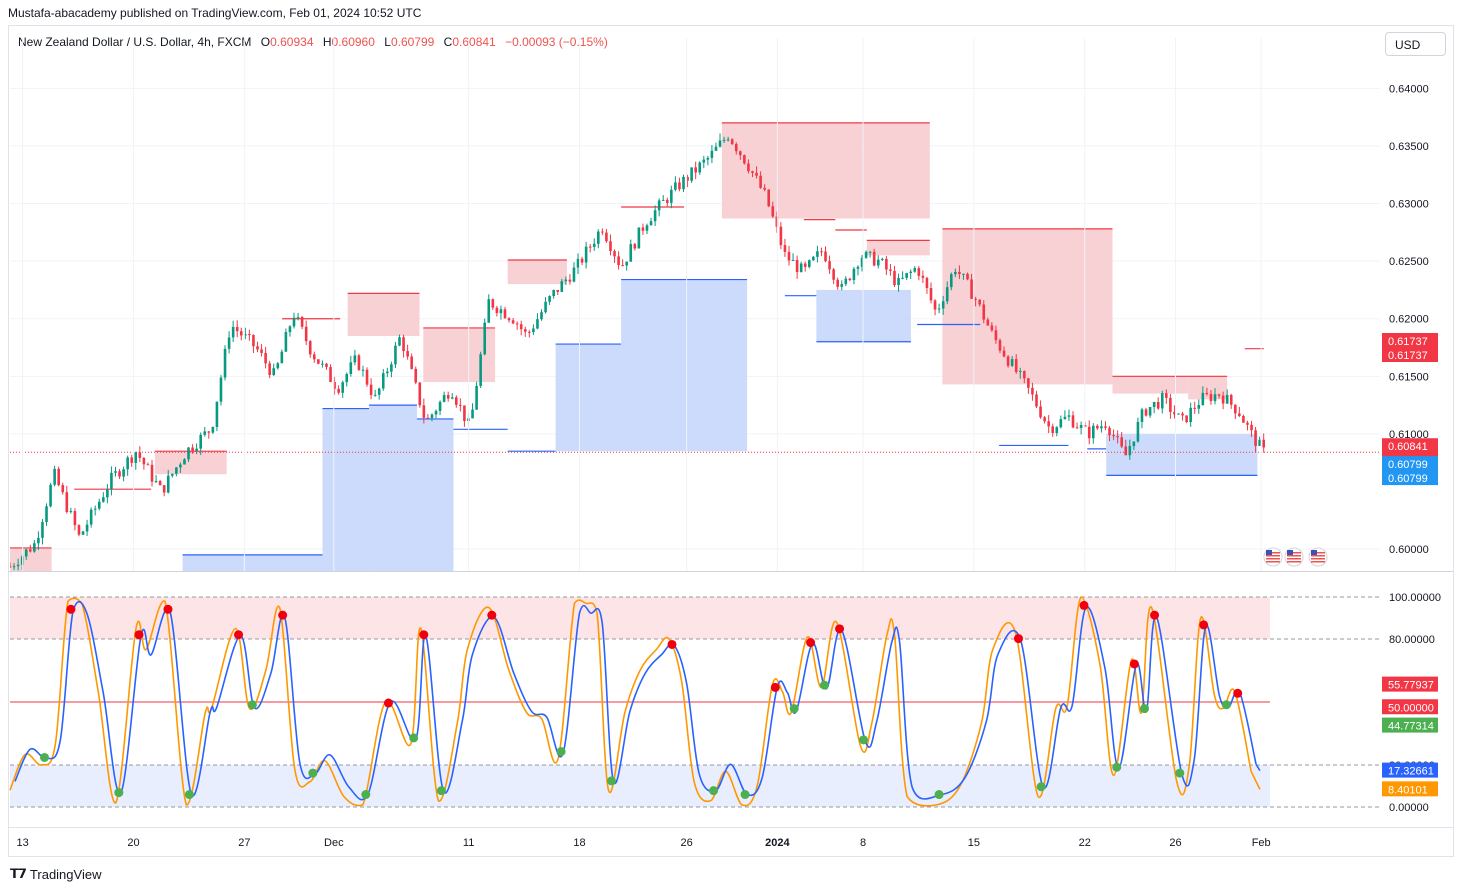 The image size is (1463, 891). Describe the element at coordinates (863, 843) in the screenshot. I see `time-tick-label: 8` at that location.